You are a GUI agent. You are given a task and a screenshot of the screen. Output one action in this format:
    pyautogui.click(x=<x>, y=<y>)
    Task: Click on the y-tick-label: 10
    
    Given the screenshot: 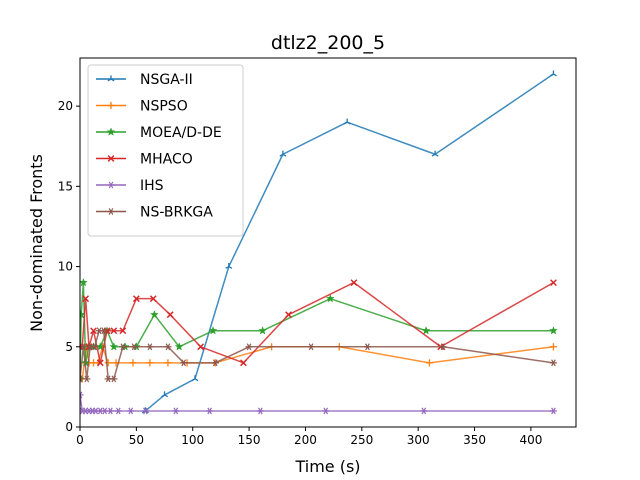 What is the action you would take?
    pyautogui.click(x=65, y=267)
    